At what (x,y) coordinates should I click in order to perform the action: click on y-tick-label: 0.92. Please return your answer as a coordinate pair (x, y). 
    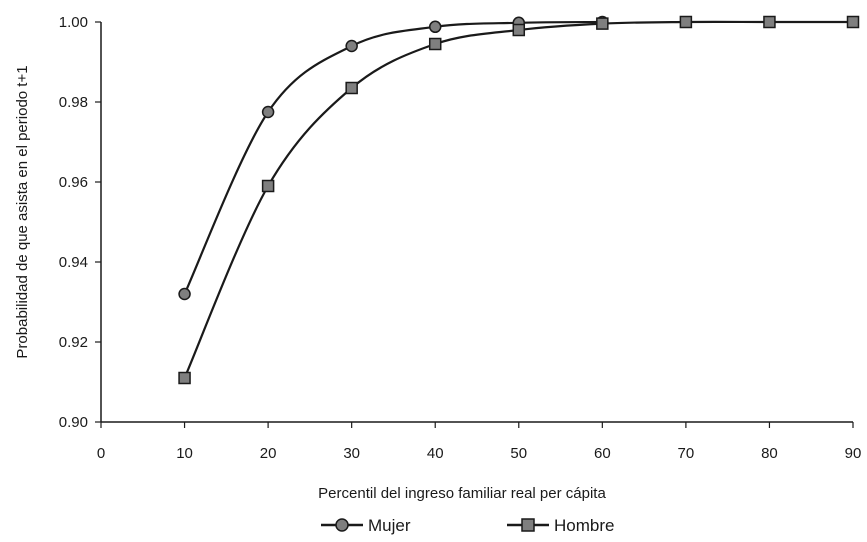
    Looking at the image, I should click on (73, 342).